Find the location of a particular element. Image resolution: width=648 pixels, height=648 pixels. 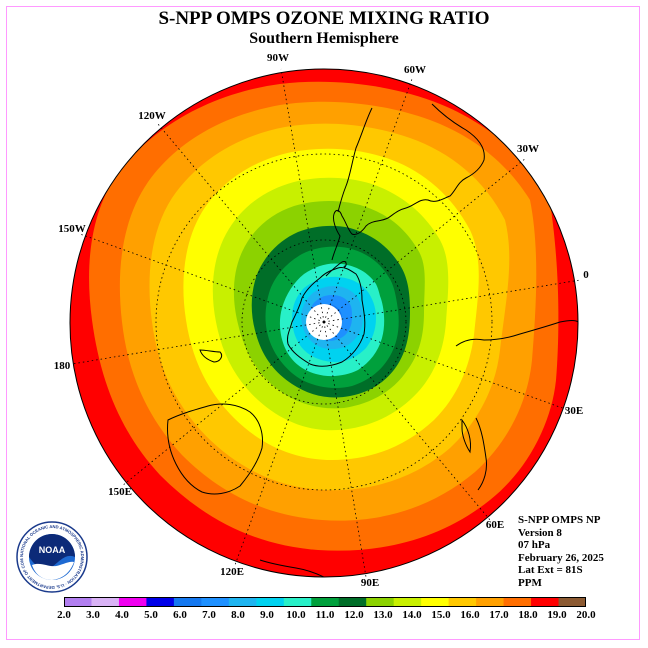

color-scale-tick-label: 19.0 is located at coordinates (557, 615).